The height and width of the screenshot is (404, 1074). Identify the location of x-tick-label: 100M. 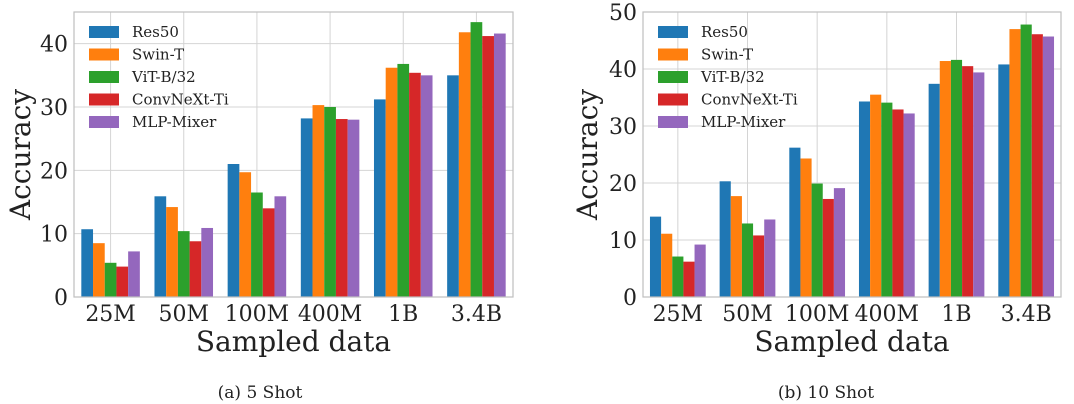
(817, 314).